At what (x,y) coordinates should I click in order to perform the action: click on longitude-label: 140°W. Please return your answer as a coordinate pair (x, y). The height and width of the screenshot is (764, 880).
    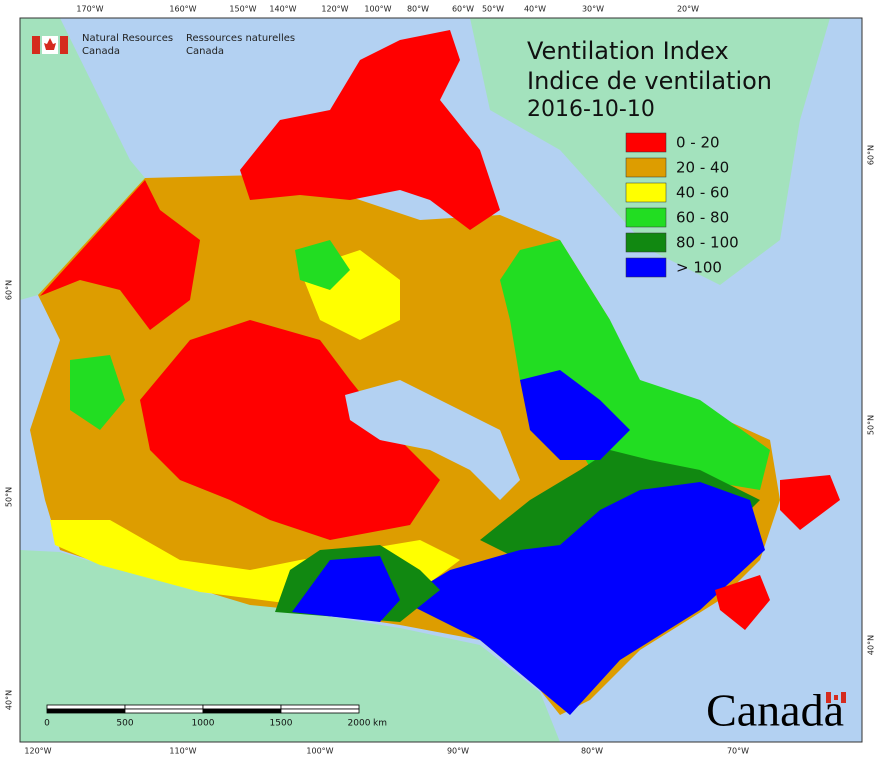
    Looking at the image, I should click on (282, 9).